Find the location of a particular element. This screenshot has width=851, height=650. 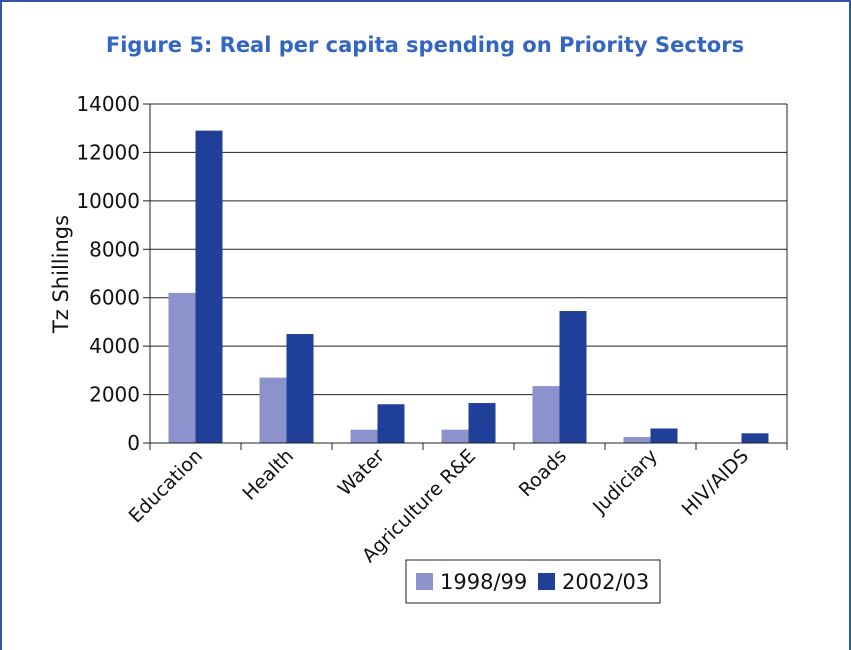

bar-199899-education is located at coordinates (182, 367).